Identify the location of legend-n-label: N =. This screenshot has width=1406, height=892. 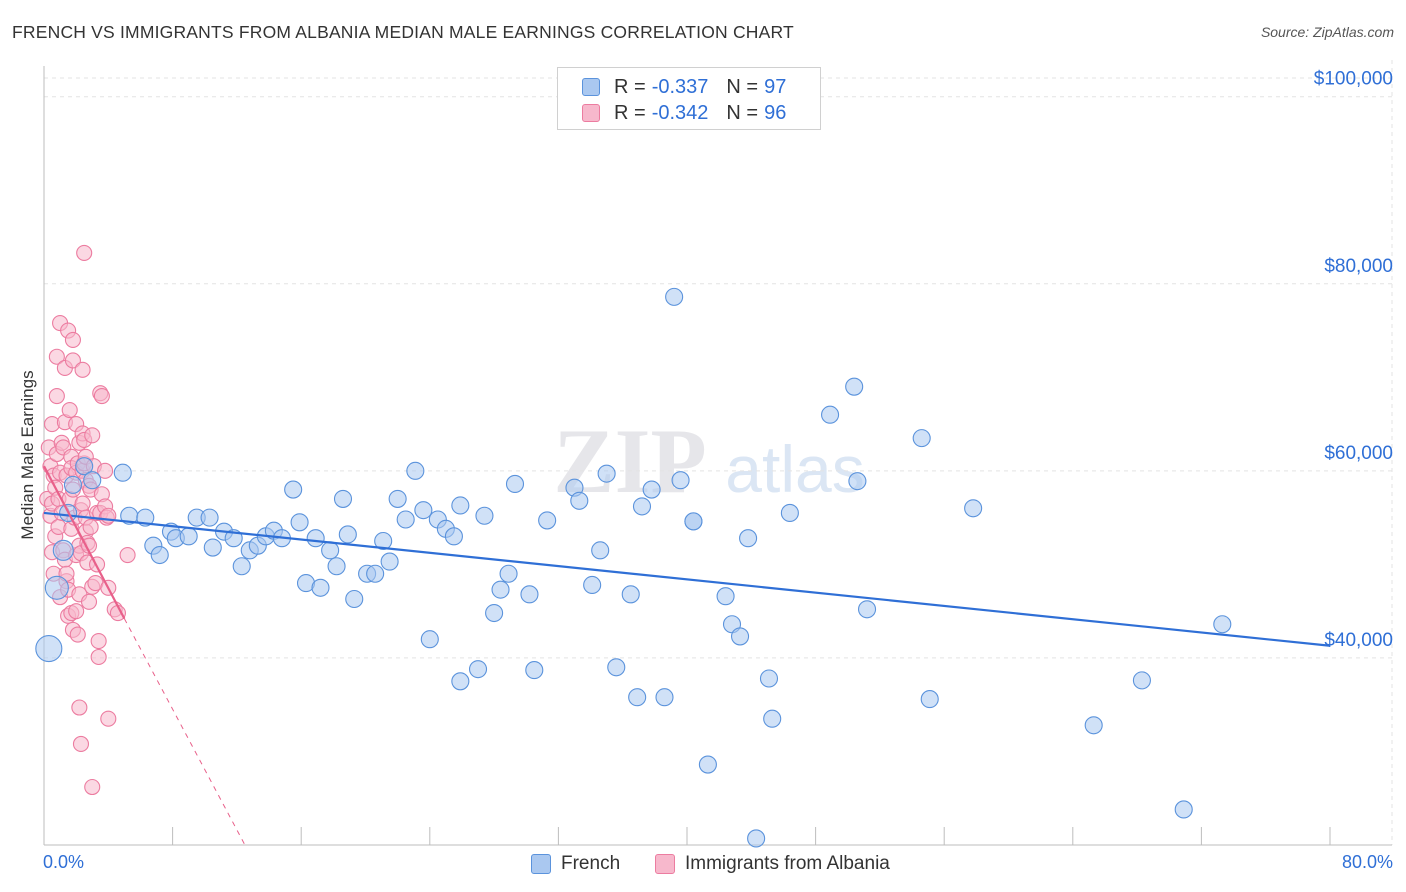
(742, 86).